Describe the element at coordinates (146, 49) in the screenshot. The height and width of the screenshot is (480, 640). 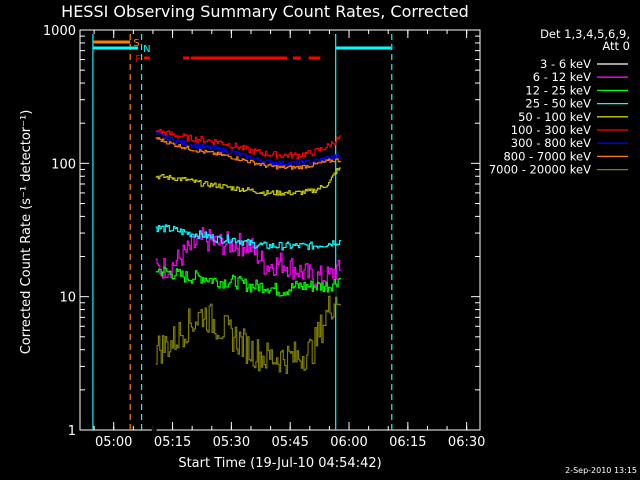
I see `flag-label-N: N` at that location.